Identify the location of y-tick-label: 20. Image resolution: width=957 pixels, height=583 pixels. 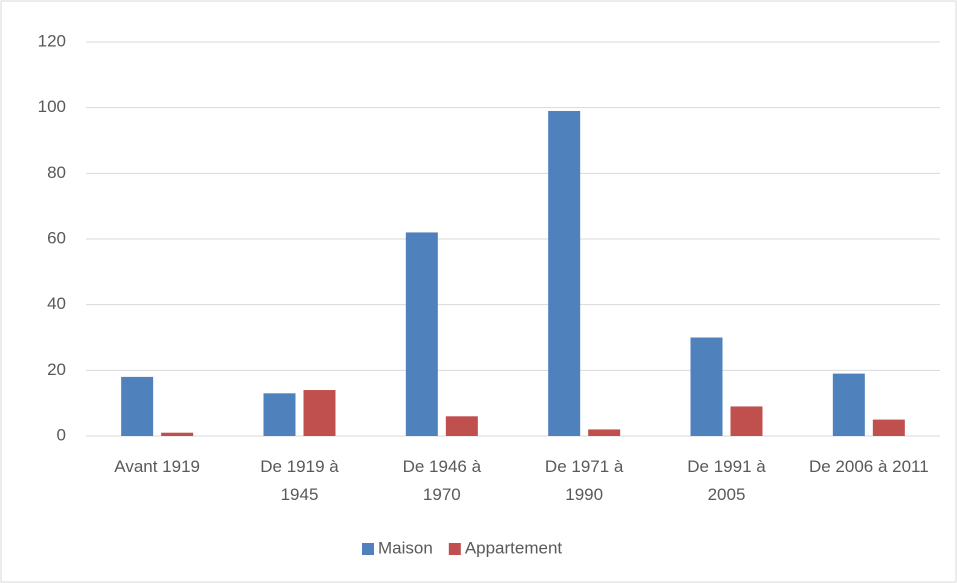
(56, 369).